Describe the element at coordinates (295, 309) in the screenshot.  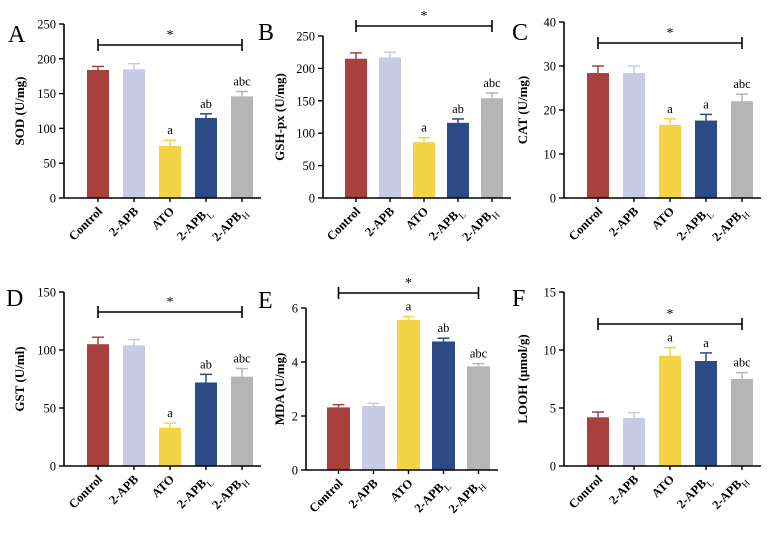
I see `y-tick-label: 6` at that location.